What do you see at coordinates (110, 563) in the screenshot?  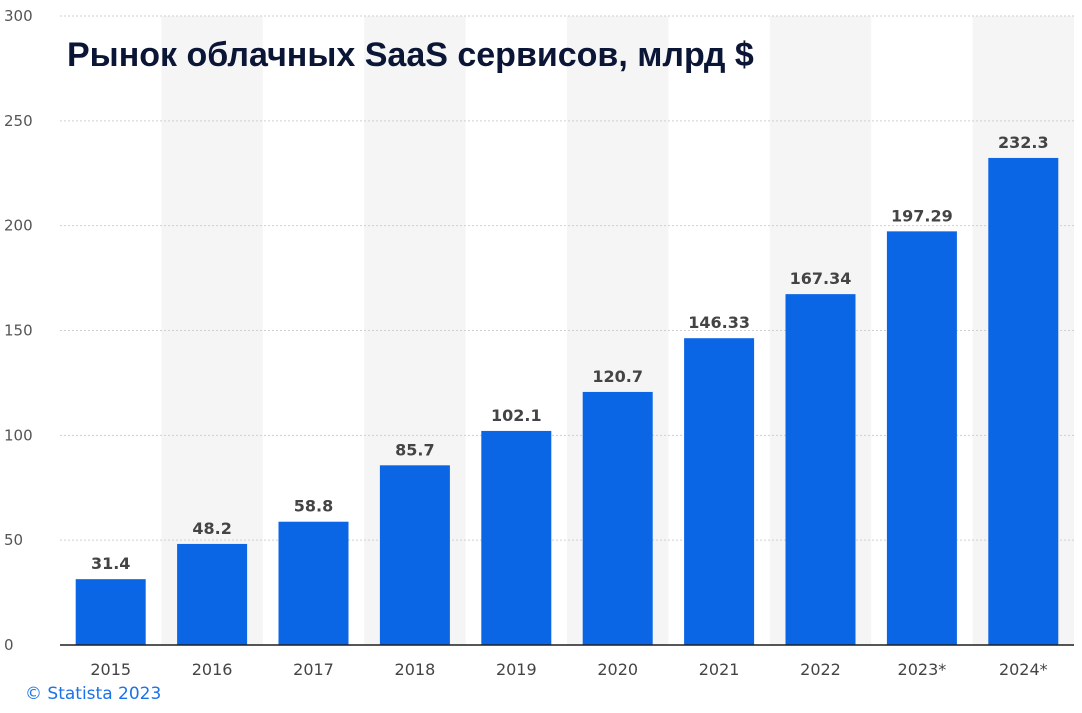 I see `data-label: 31.4` at bounding box center [110, 563].